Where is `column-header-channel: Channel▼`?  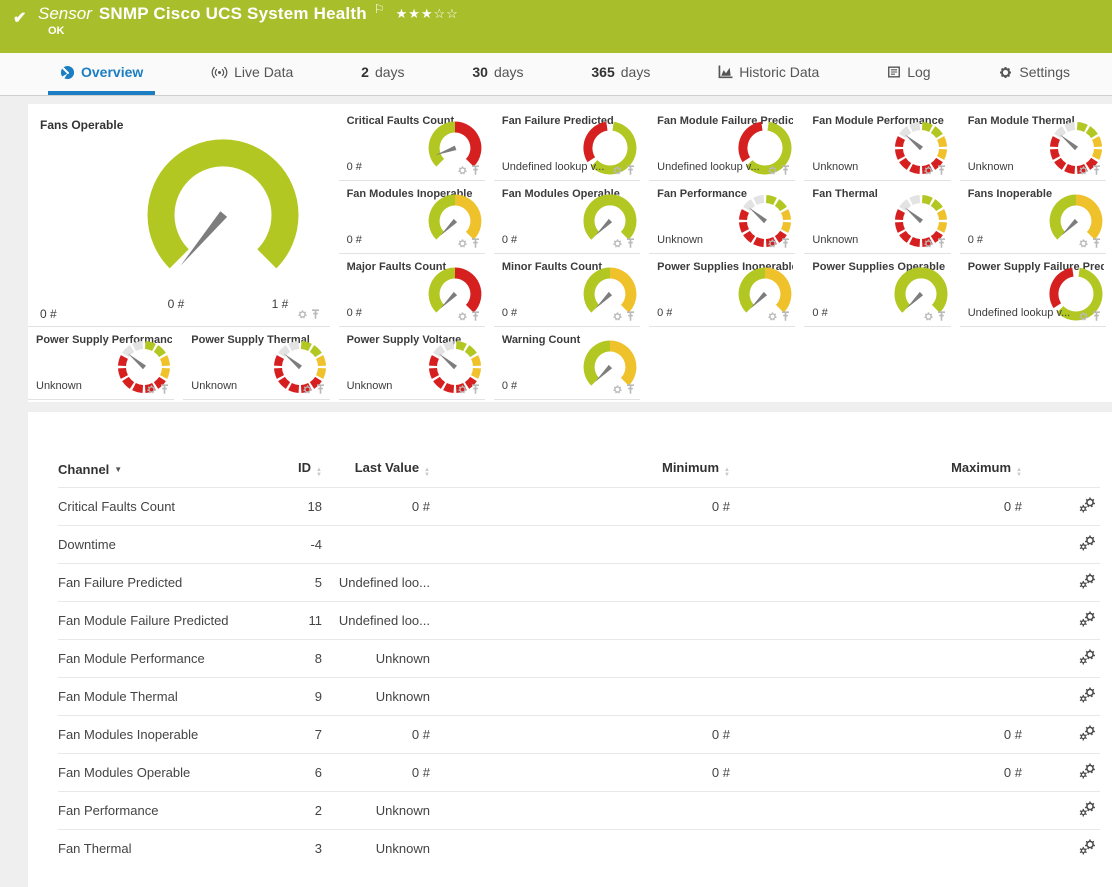
column-header-channel: Channel▼ is located at coordinates (158, 470).